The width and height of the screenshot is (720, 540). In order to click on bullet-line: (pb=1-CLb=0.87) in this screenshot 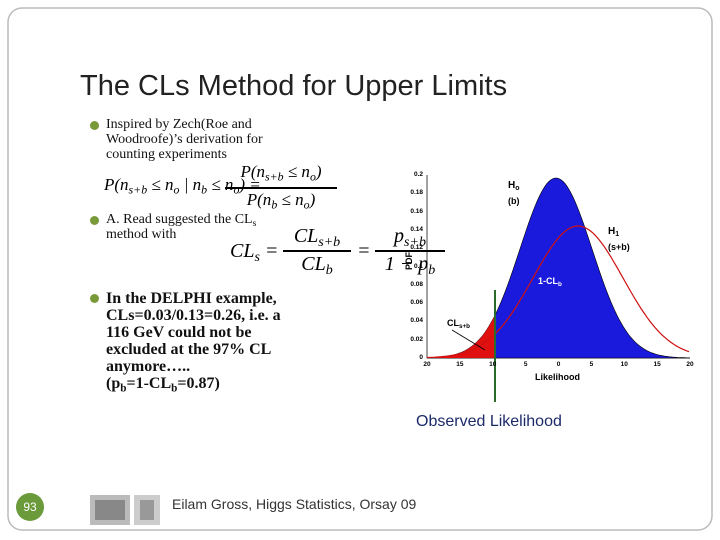, I will do `click(163, 386)`.